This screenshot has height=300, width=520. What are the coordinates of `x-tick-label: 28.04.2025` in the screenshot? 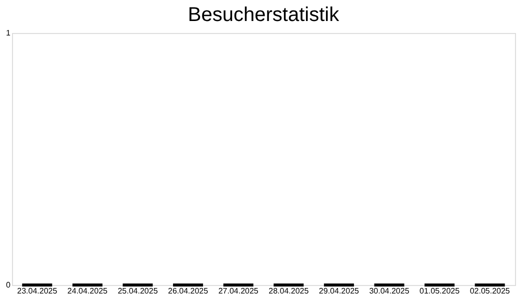 It's located at (289, 291).